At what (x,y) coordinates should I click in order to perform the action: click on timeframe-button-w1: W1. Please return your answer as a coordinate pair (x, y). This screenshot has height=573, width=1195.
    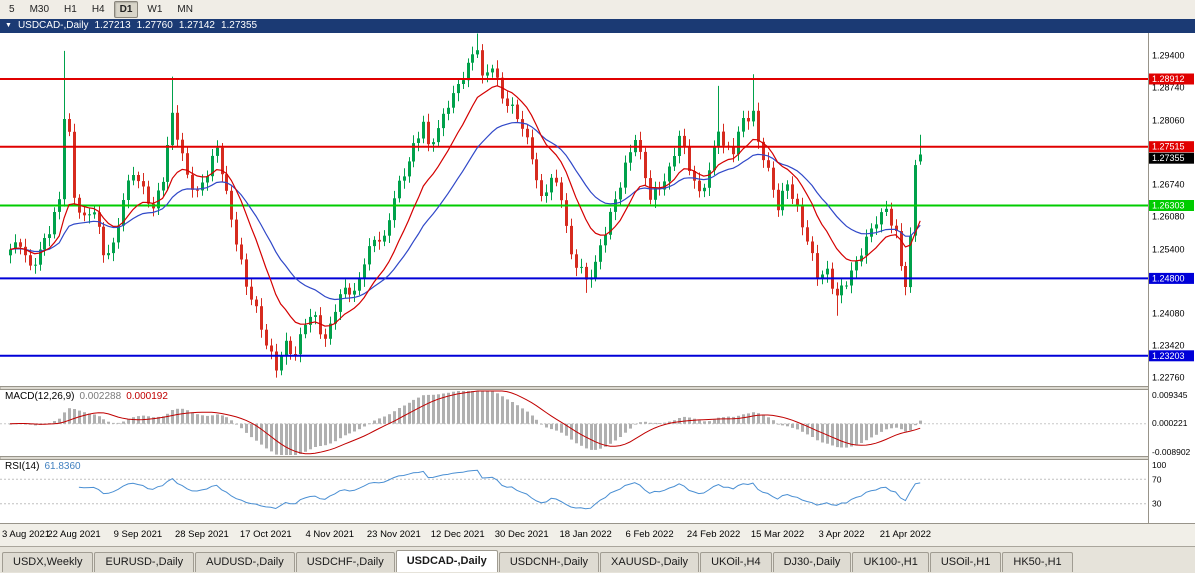
    Looking at the image, I should click on (155, 9).